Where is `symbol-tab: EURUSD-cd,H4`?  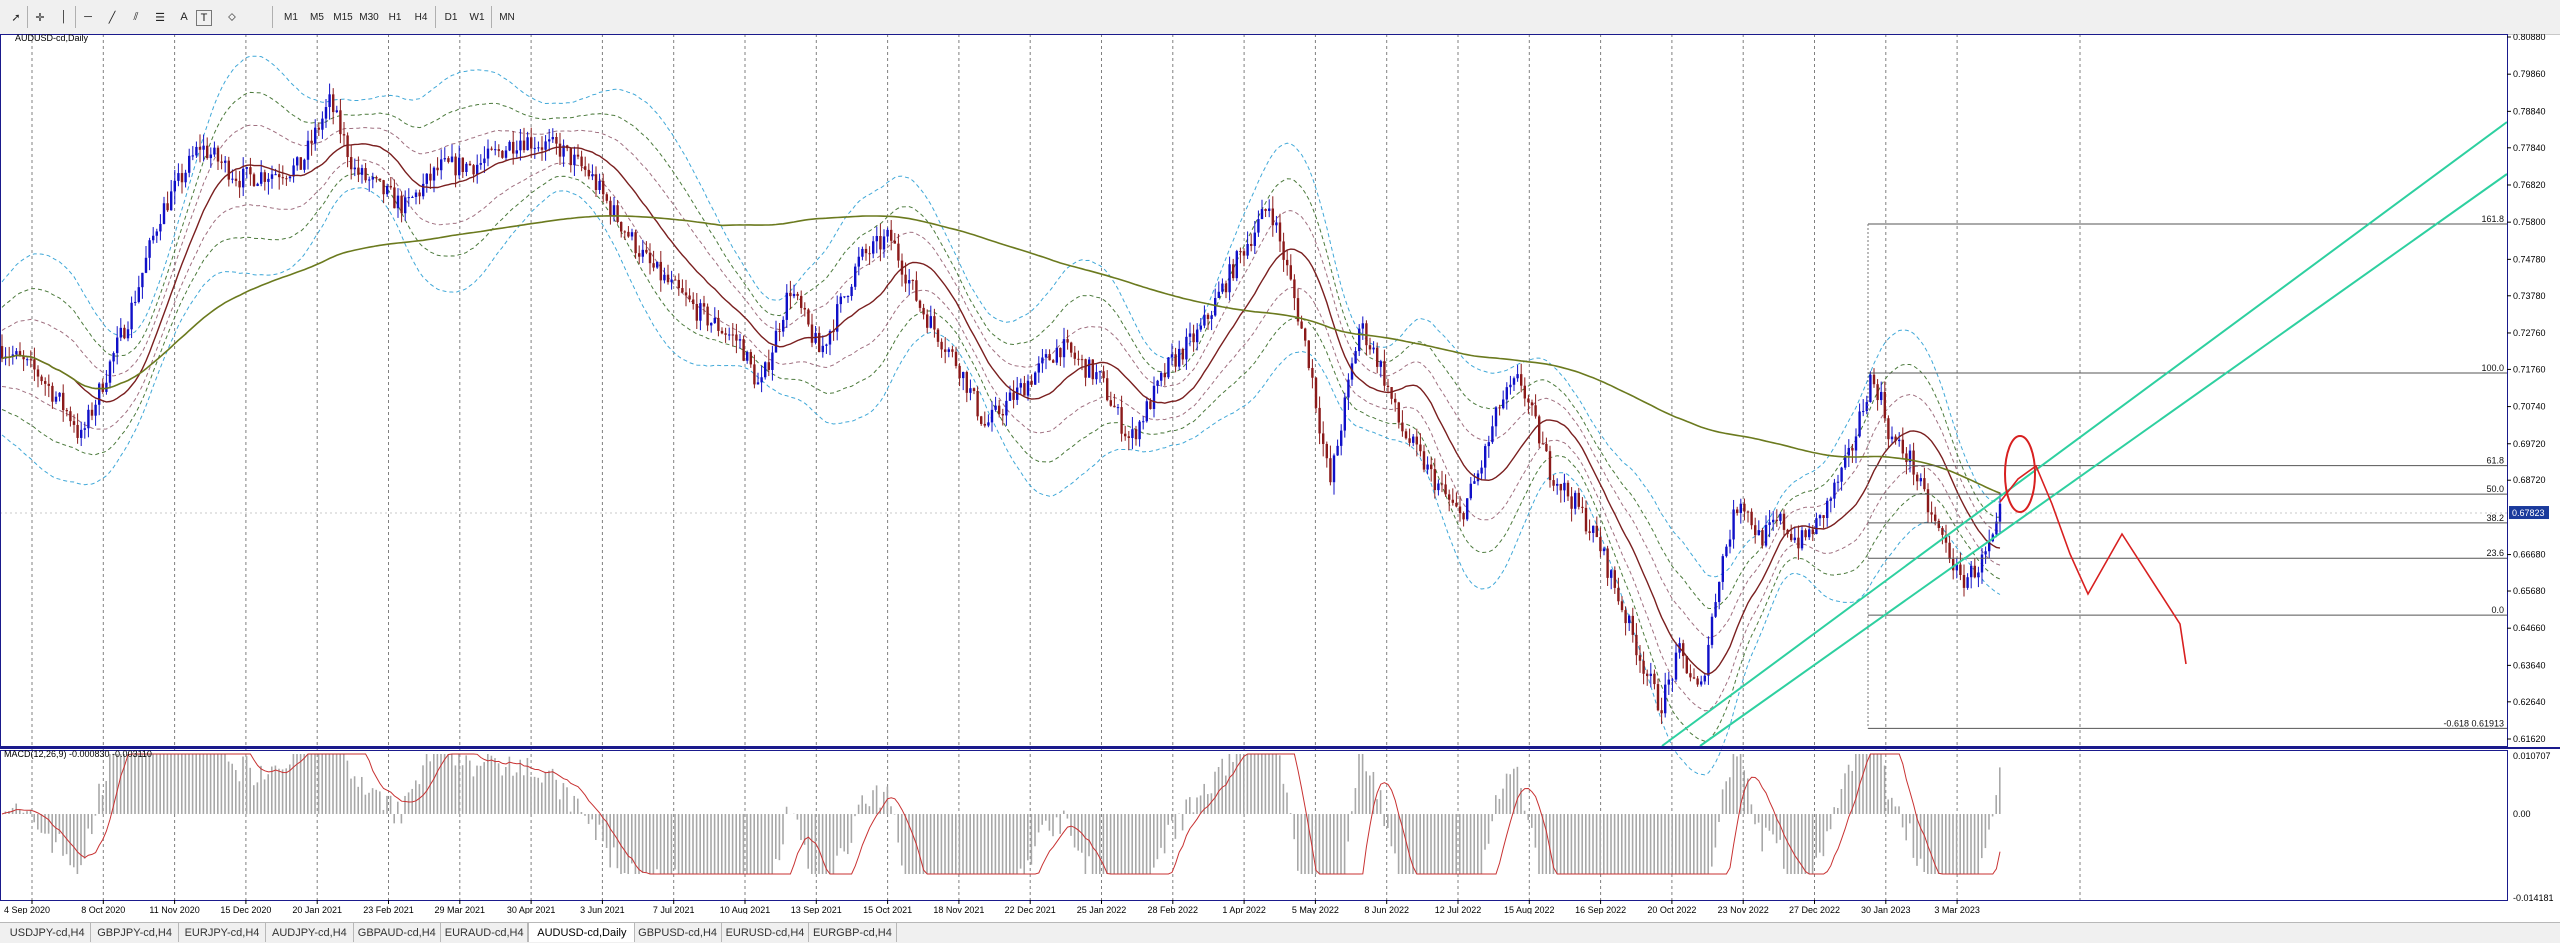 symbol-tab: EURUSD-cd,H4 is located at coordinates (765, 932).